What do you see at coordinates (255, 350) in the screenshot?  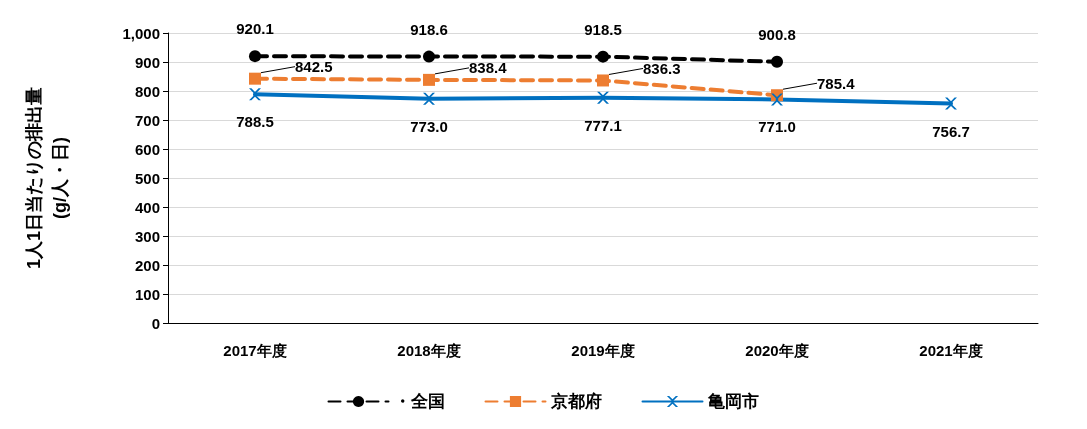 I see `x-tick-label: 2017年度` at bounding box center [255, 350].